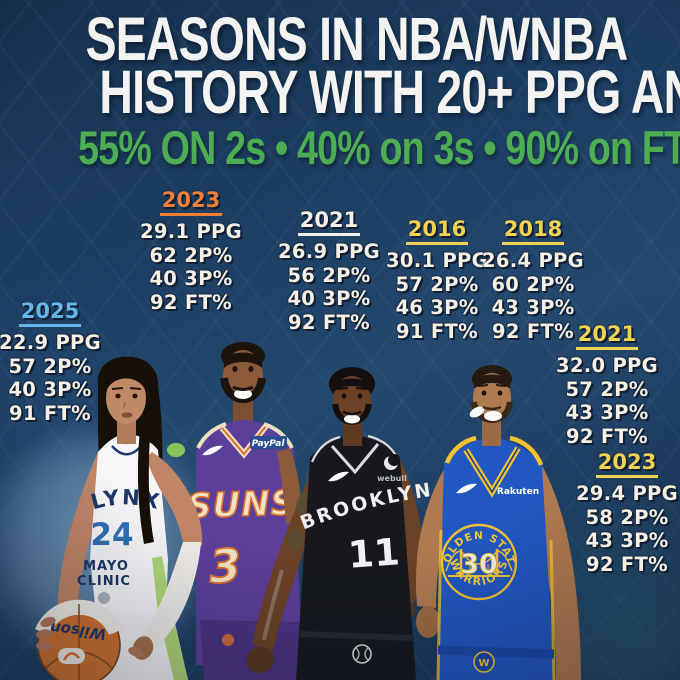 The height and width of the screenshot is (680, 680). I want to click on warriors-mouthguard, so click(477, 412).